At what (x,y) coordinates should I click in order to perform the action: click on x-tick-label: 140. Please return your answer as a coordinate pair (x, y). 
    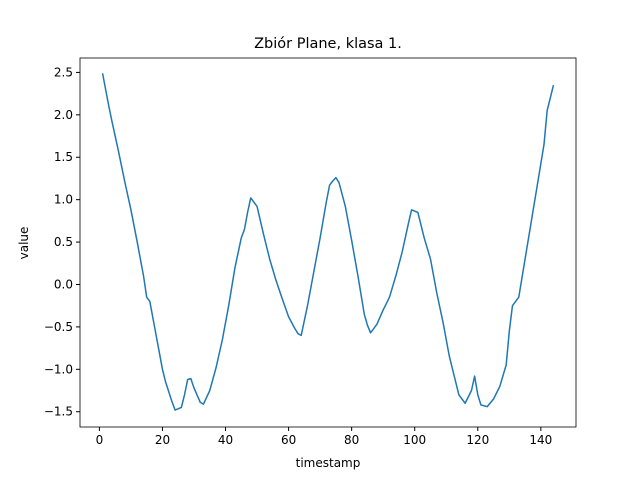
    Looking at the image, I should click on (540, 440).